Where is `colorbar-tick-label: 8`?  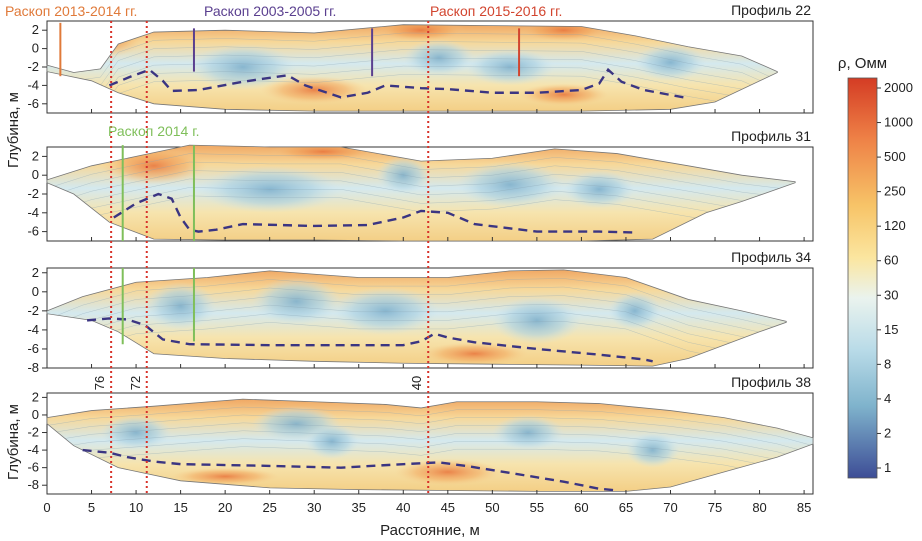
colorbar-tick-label: 8 is located at coordinates (887, 363).